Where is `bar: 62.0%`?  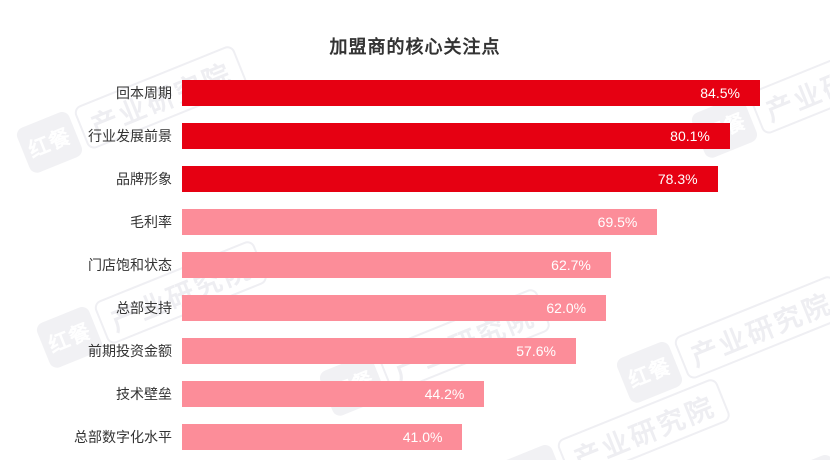 bar: 62.0% is located at coordinates (394, 307).